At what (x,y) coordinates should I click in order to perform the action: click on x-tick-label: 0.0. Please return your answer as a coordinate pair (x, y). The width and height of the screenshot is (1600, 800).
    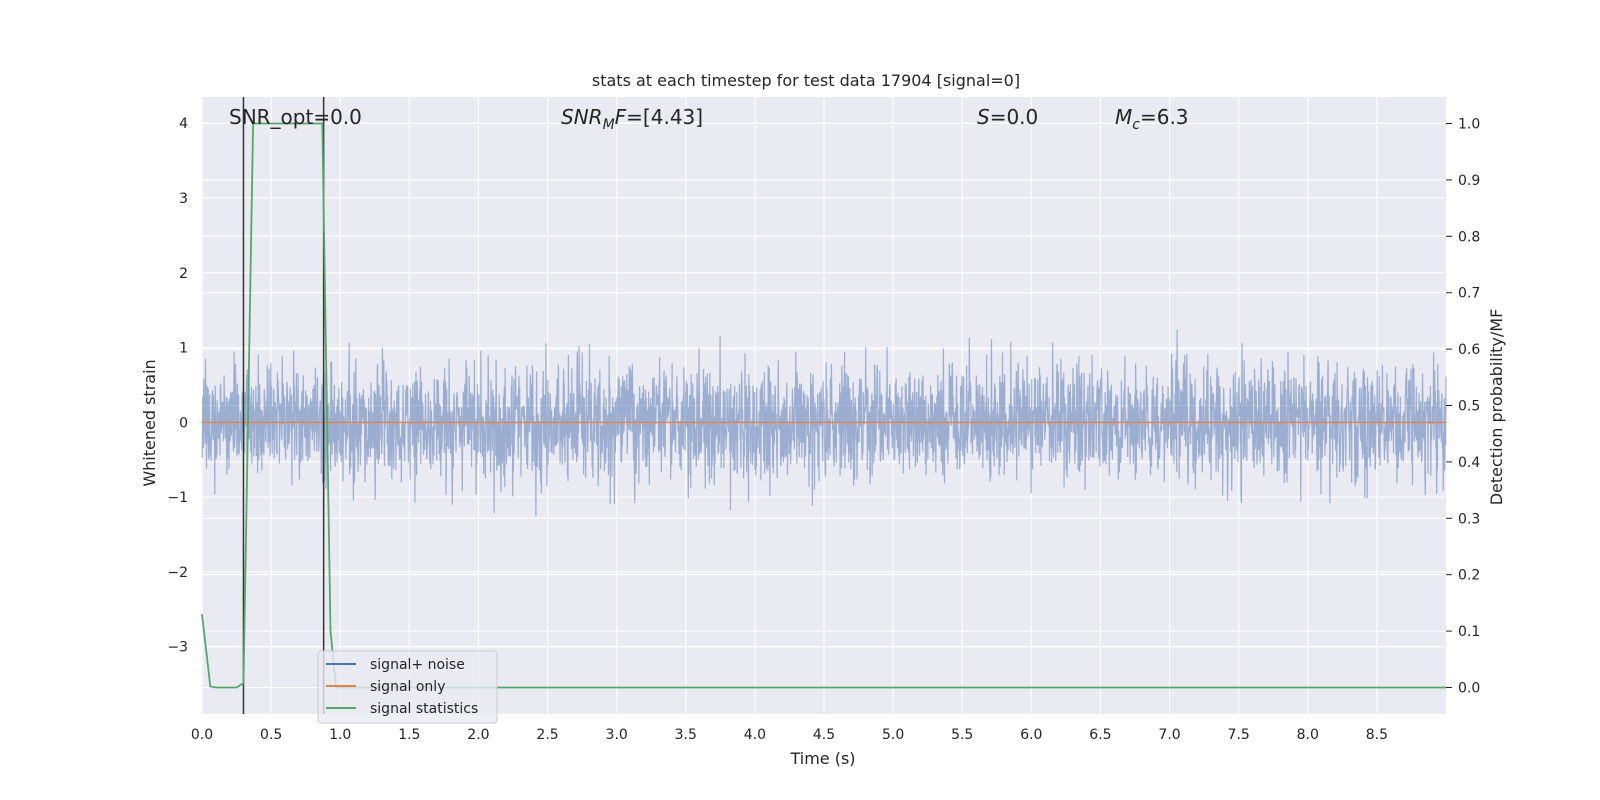
    Looking at the image, I should click on (202, 735).